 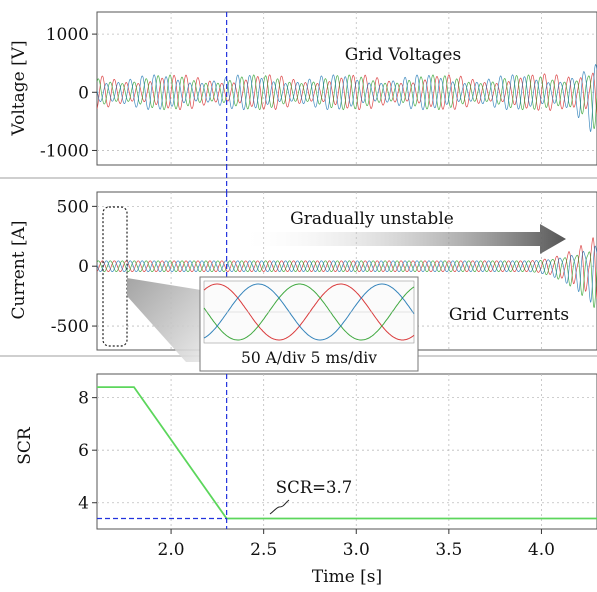 I want to click on x-tick-label: 2.0, so click(x=171, y=550).